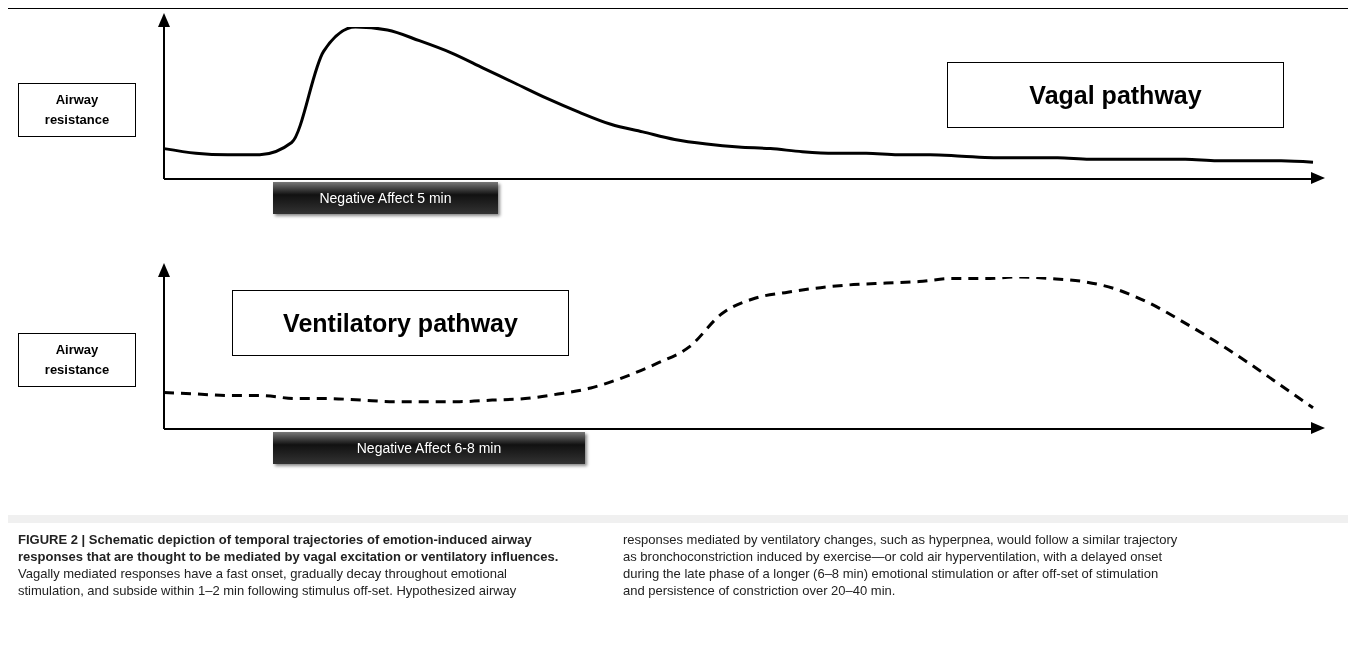 The height and width of the screenshot is (645, 1355). What do you see at coordinates (400, 323) in the screenshot?
I see `text: Ventilatory pathway` at bounding box center [400, 323].